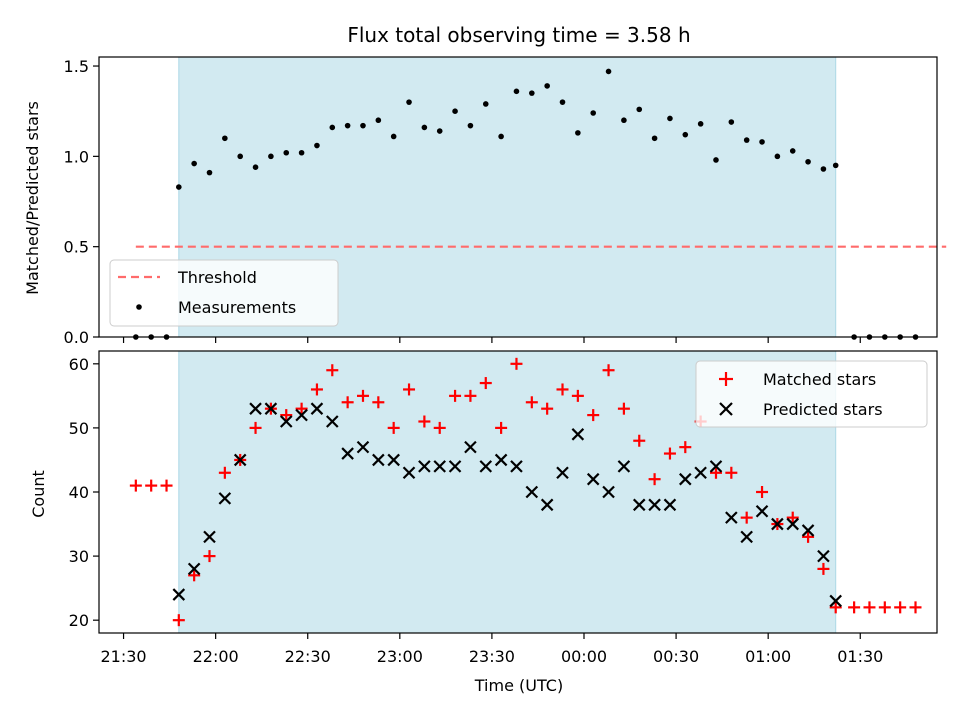  Describe the element at coordinates (823, 409) in the screenshot. I see `legend-predicted-label: Predicted stars` at that location.